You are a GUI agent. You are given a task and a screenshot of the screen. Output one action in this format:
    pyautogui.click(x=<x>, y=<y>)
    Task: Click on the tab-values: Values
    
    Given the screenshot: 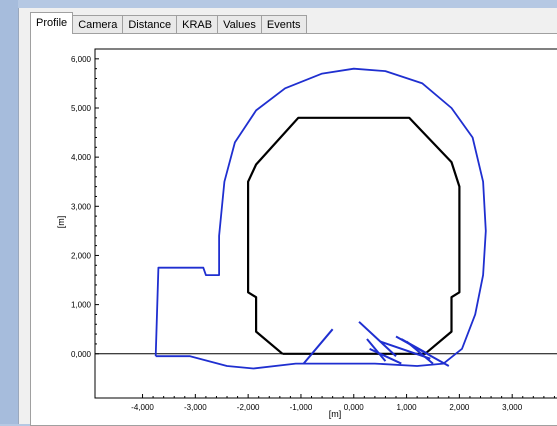 What is the action you would take?
    pyautogui.click(x=239, y=24)
    